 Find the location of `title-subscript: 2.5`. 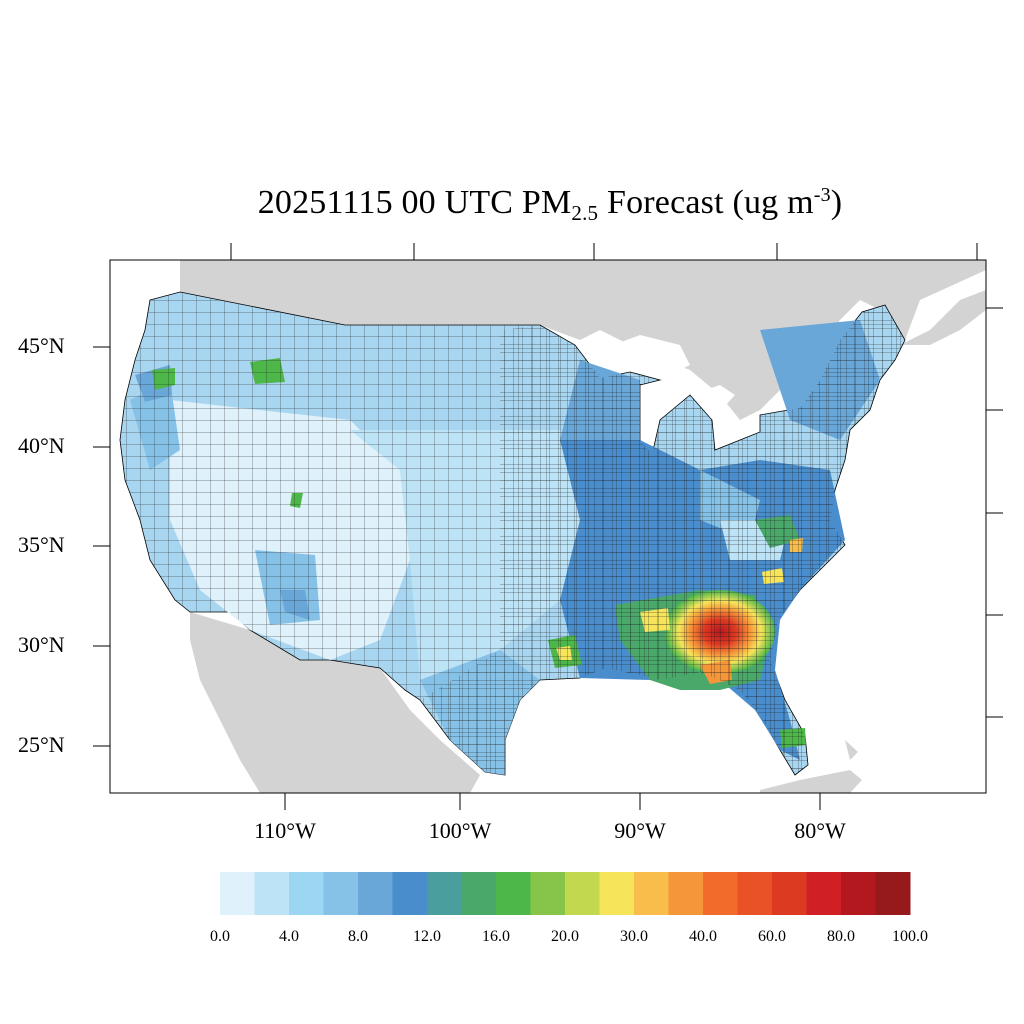

title-subscript: 2.5 is located at coordinates (585, 213).